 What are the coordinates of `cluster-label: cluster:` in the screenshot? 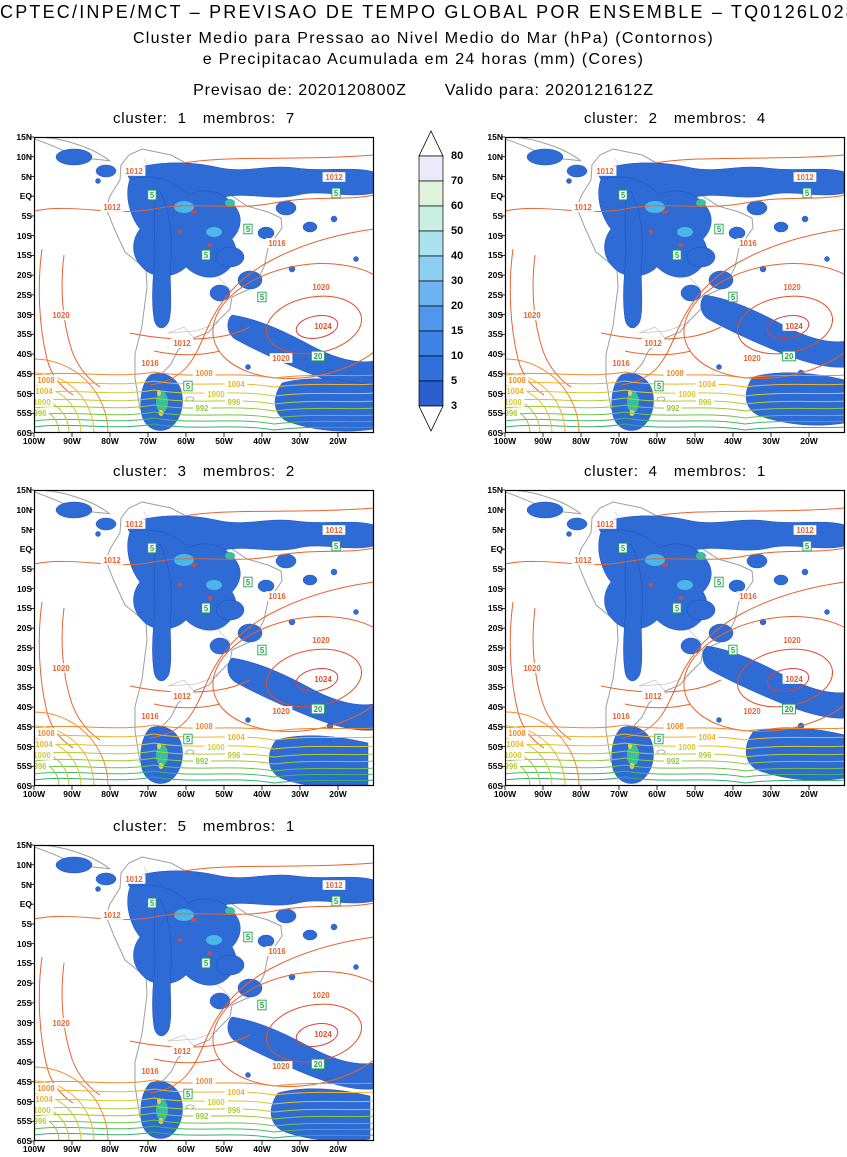 It's located at (611, 471).